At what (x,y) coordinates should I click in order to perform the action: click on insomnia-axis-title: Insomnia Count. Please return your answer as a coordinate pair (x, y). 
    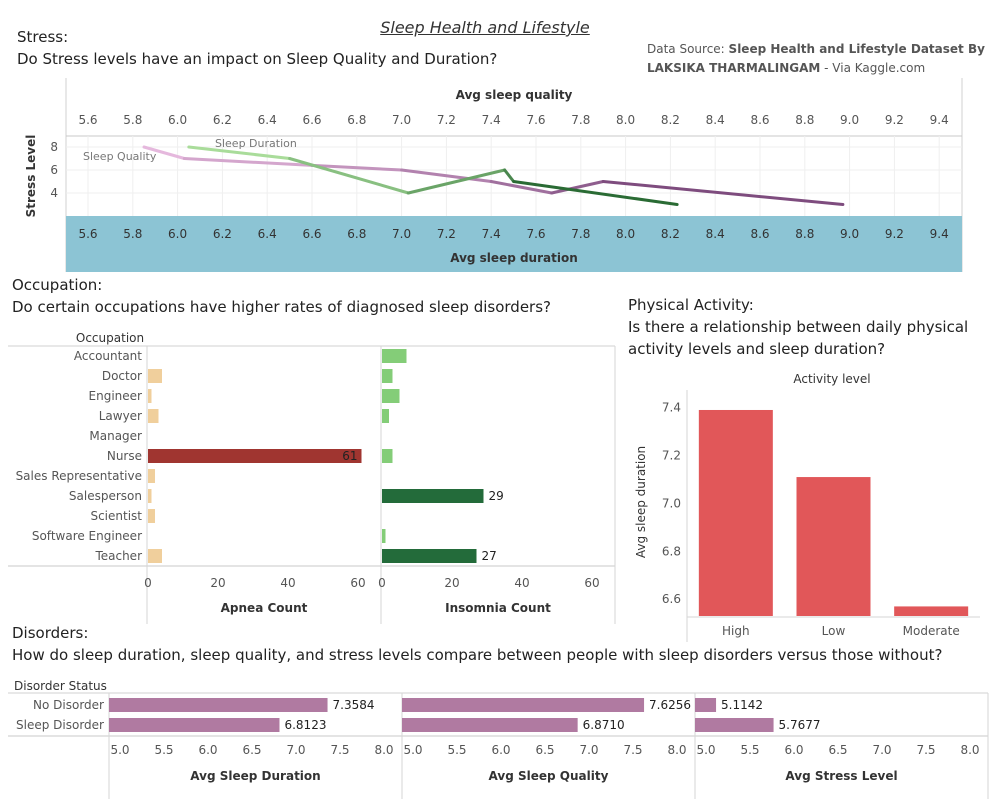
    Looking at the image, I should click on (498, 608).